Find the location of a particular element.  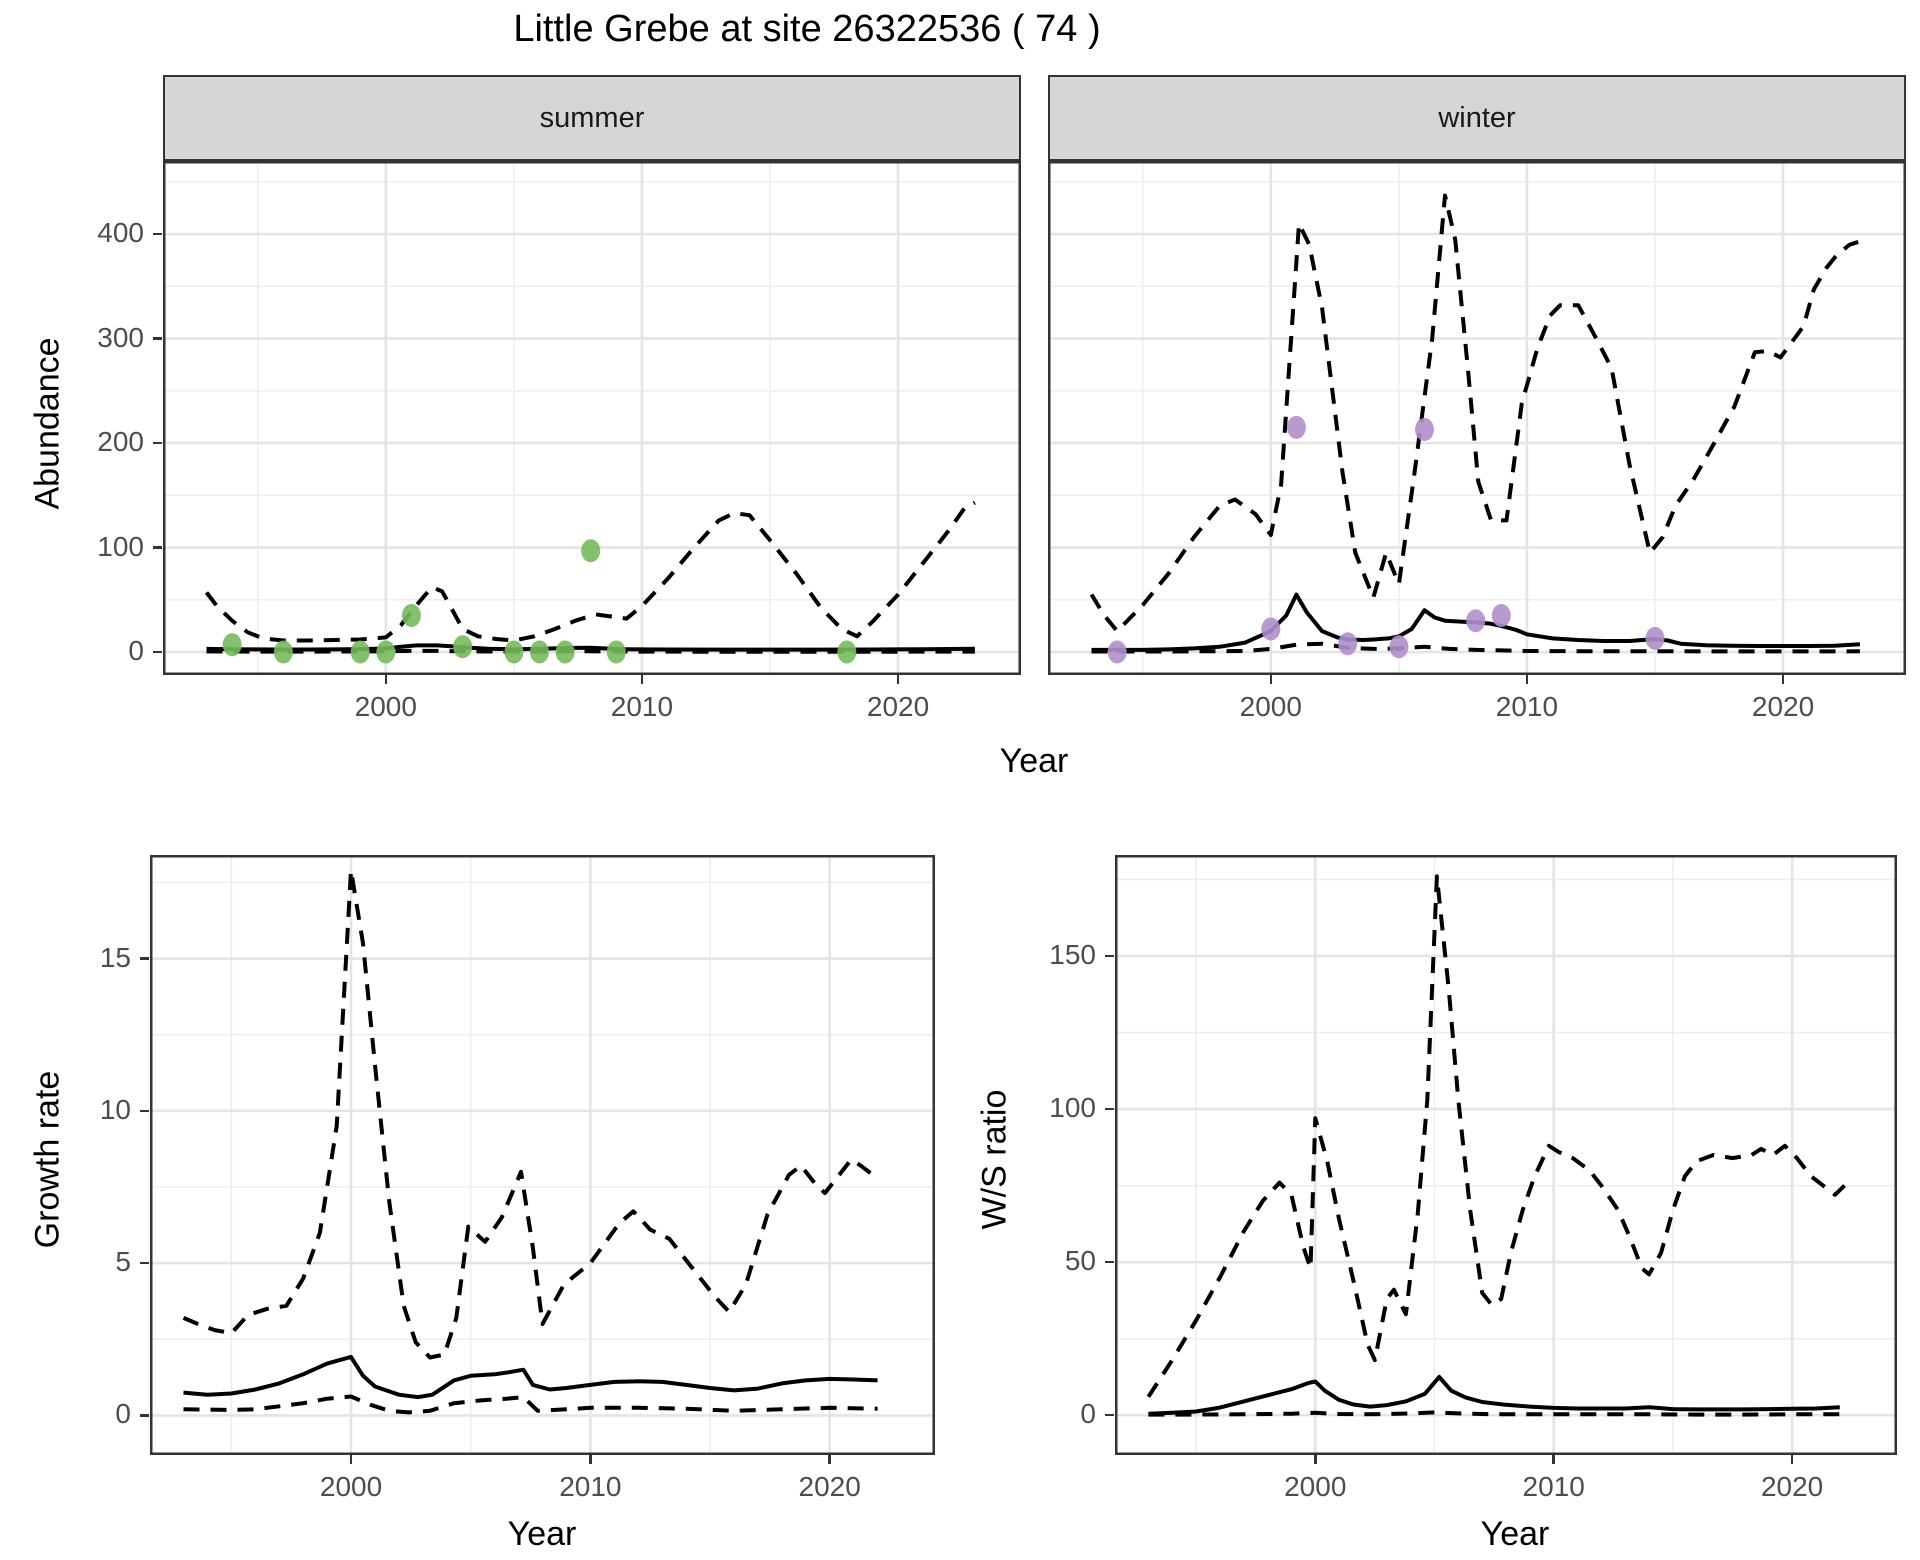

y-axis-tick-label: 400 is located at coordinates (120, 233).